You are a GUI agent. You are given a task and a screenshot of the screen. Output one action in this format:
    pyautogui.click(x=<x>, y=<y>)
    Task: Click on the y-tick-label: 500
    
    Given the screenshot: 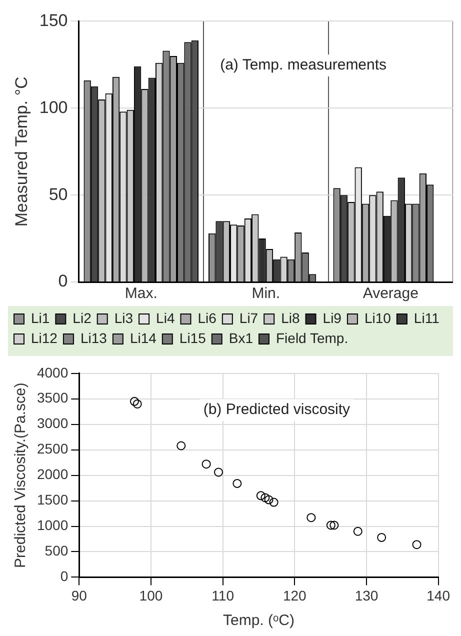 What is the action you would take?
    pyautogui.click(x=56, y=550)
    